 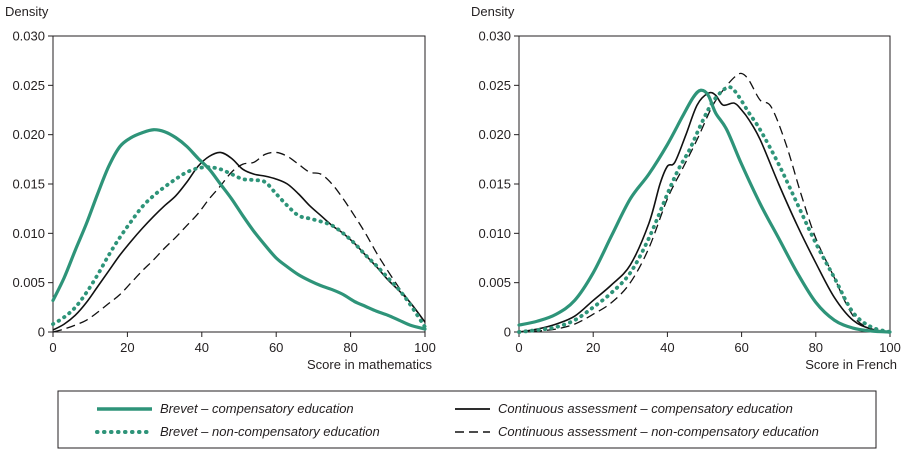 I want to click on legend-box, so click(x=467, y=419).